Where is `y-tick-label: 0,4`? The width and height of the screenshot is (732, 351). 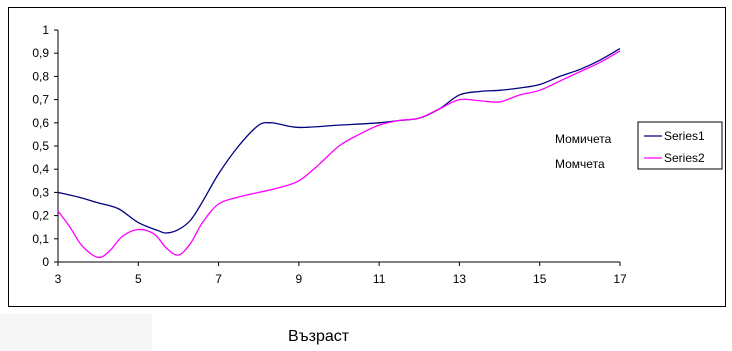 y-tick-label: 0,4 is located at coordinates (40, 169).